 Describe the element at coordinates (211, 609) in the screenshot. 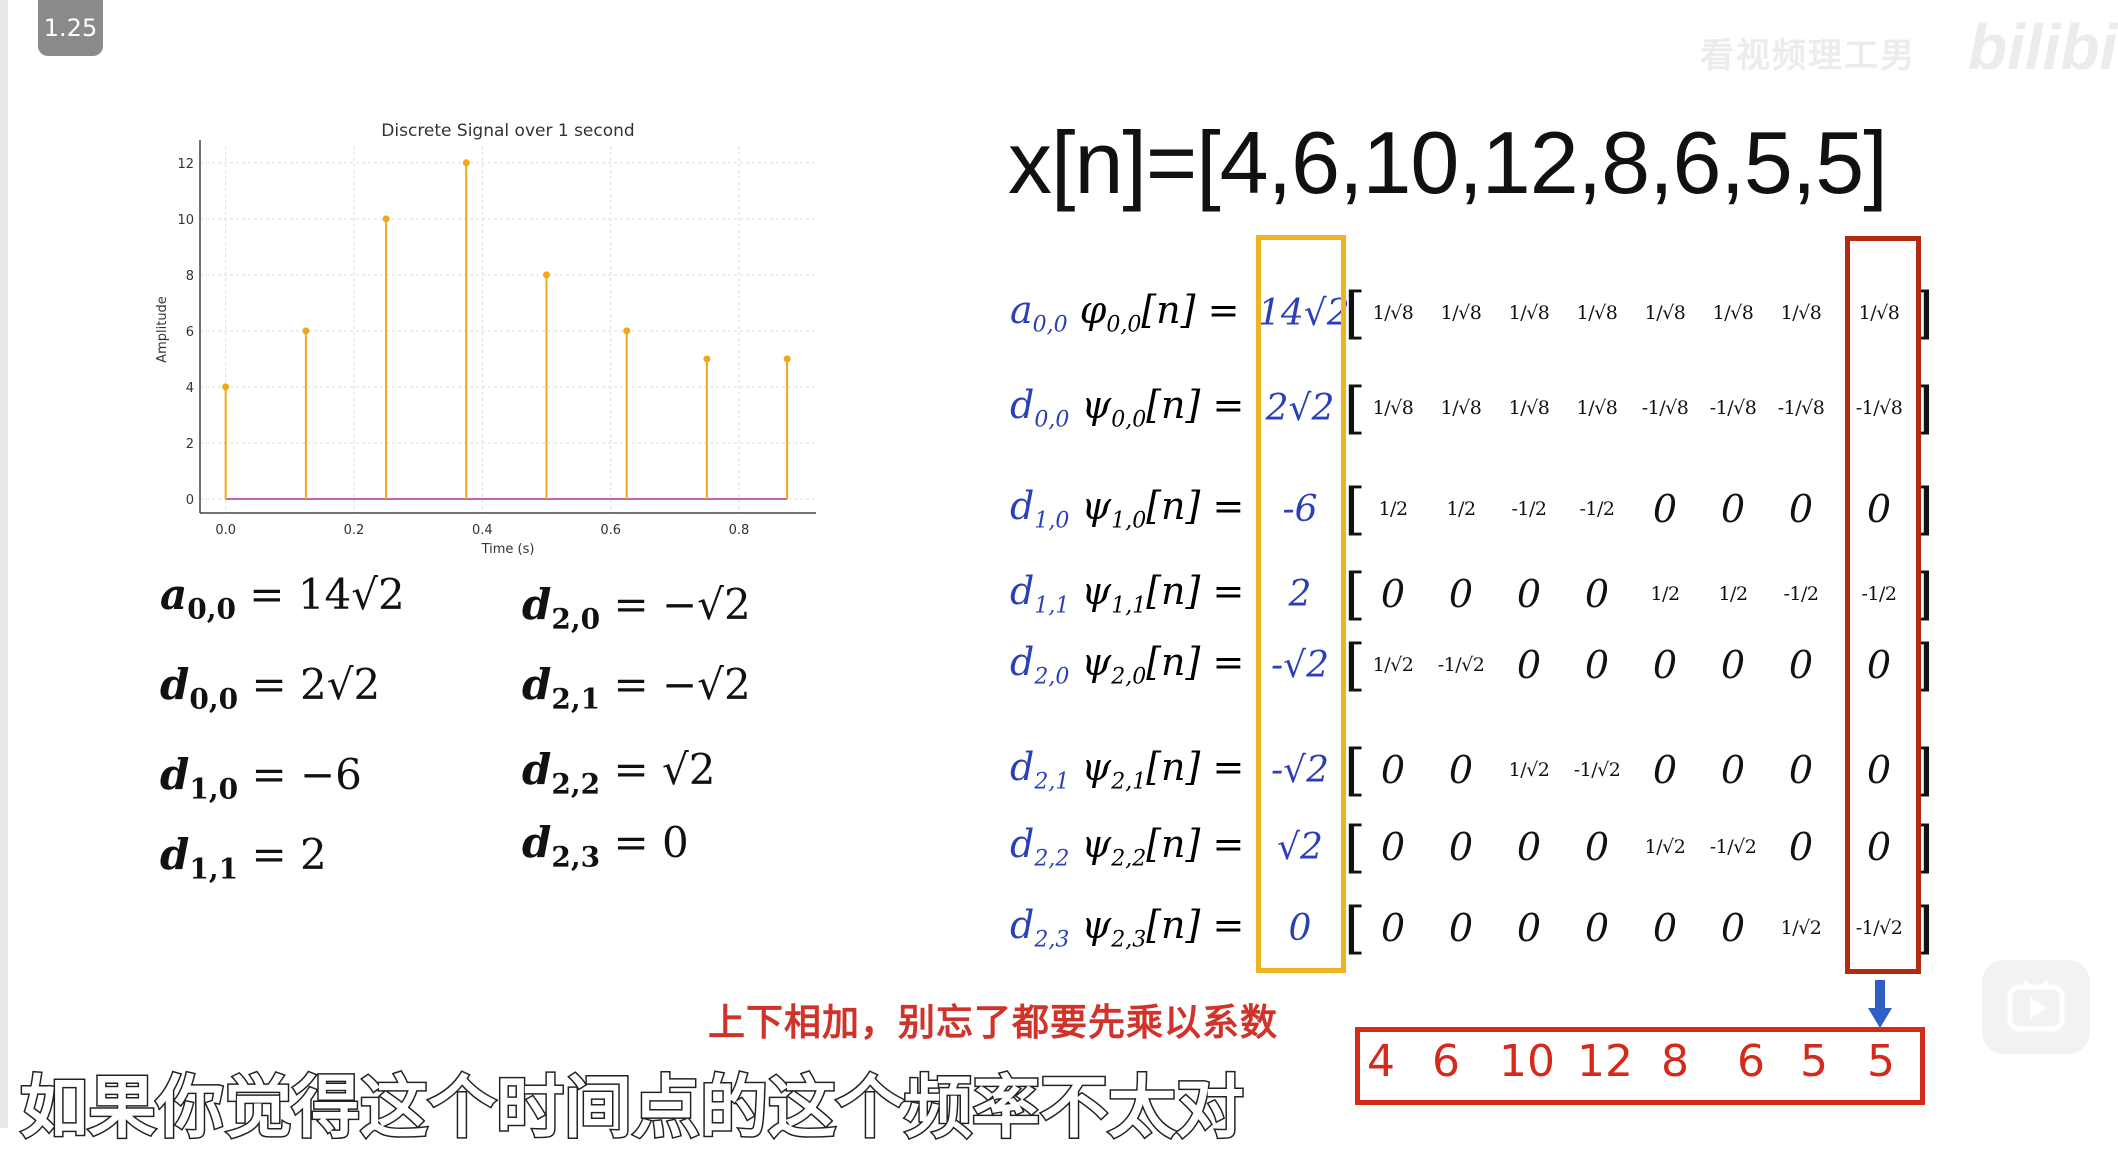

I see `coef-index: 0,0` at that location.